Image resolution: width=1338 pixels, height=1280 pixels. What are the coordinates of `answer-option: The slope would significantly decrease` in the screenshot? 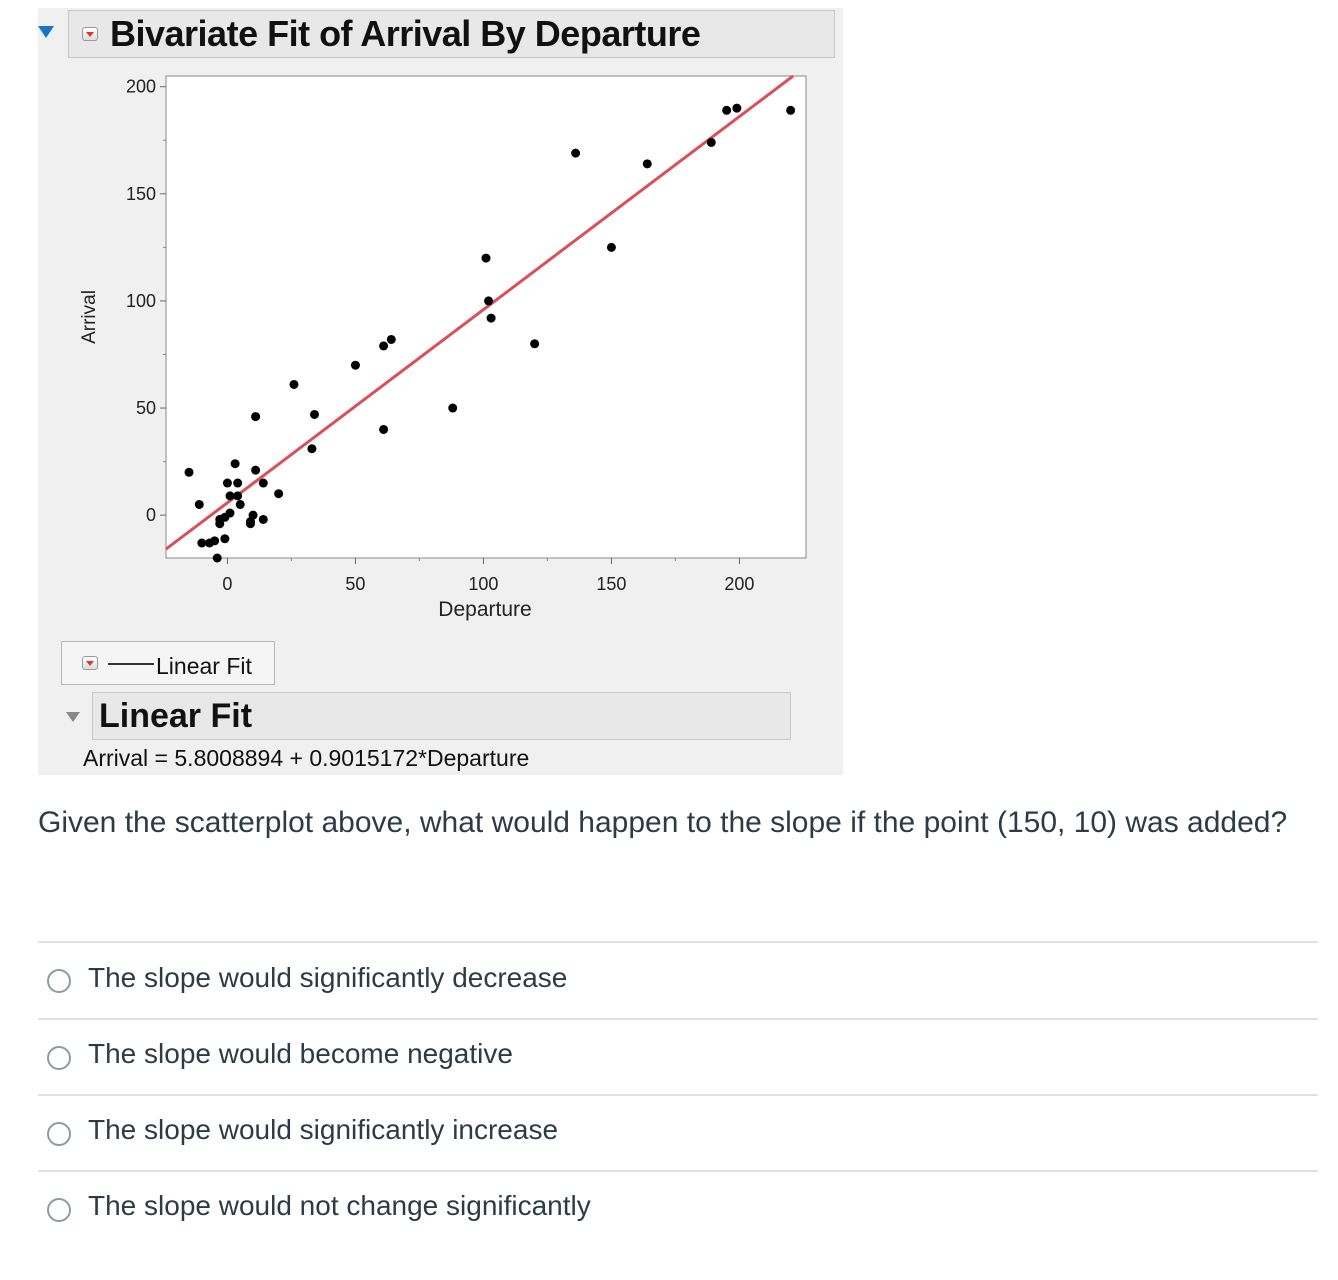 It's located at (678, 980).